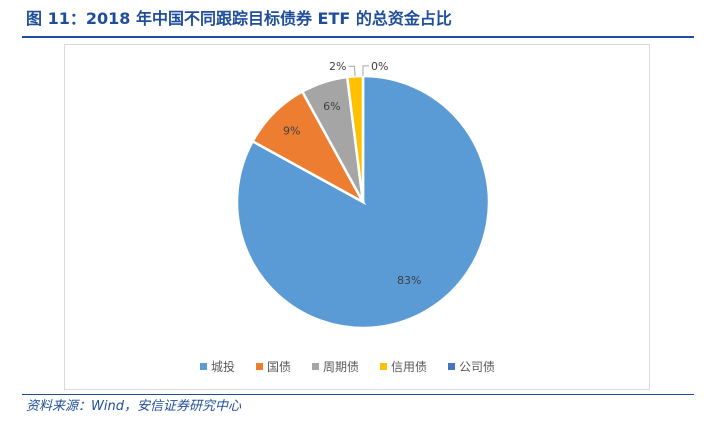  What do you see at coordinates (291, 131) in the screenshot?
I see `data-label-2: 9%` at bounding box center [291, 131].